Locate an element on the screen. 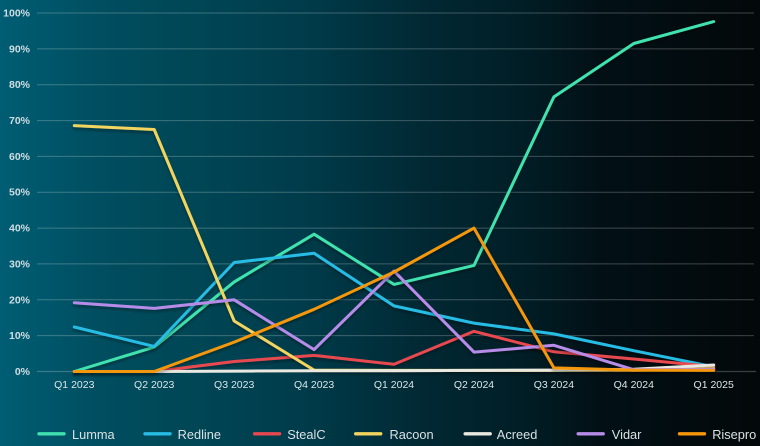  svg-text: Risepro is located at coordinates (734, 434).